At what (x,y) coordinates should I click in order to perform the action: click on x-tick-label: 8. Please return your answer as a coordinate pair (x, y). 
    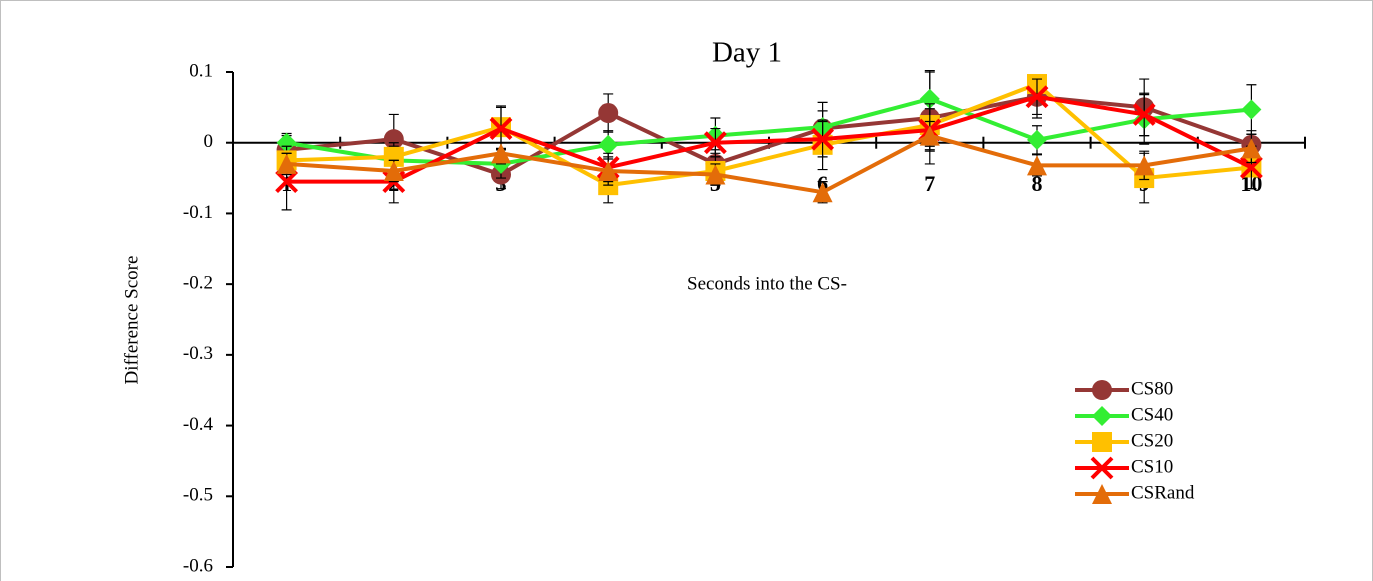
    Looking at the image, I should click on (1037, 183).